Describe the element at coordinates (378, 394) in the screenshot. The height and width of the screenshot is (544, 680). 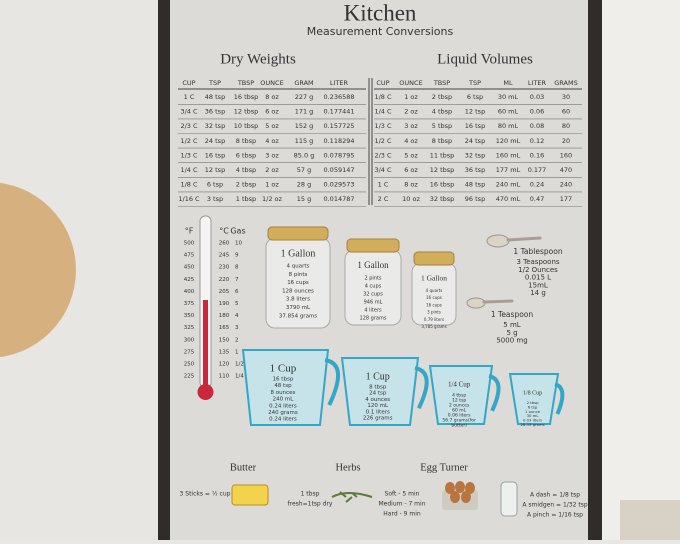
I see `cup-line: 24 tsp` at that location.